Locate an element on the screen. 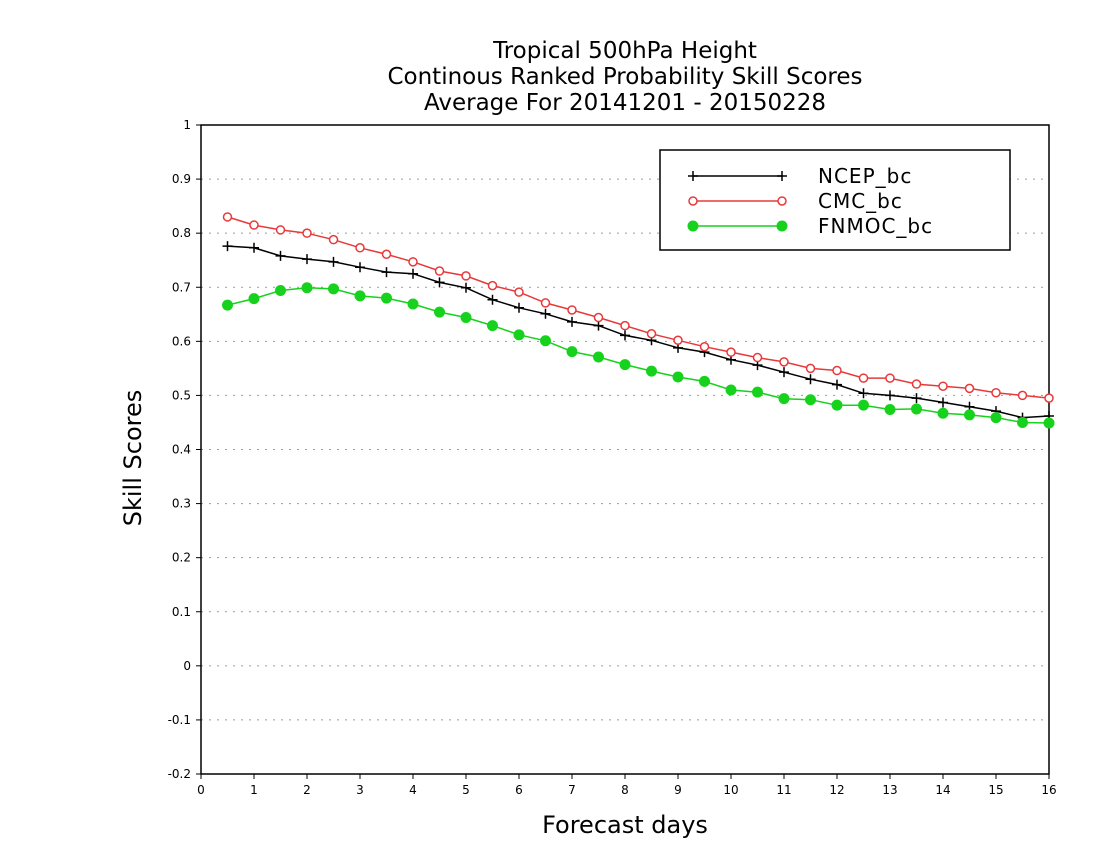  legend-item-fnmoc-bc: FNMOC_bc is located at coordinates (810, 226).